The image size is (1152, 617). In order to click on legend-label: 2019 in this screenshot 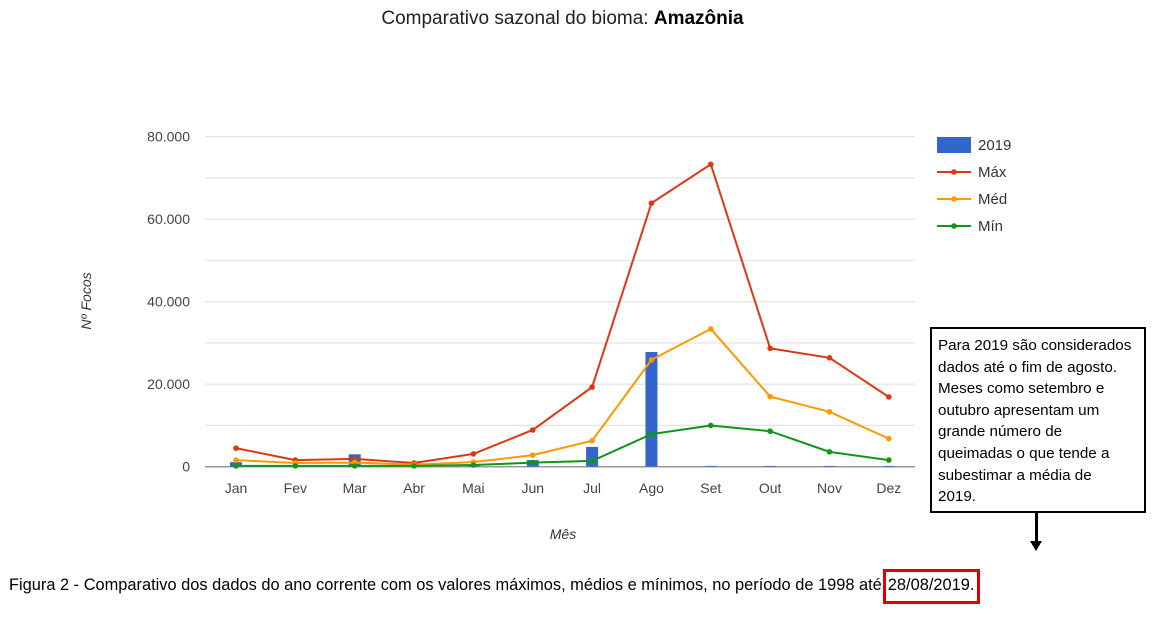, I will do `click(994, 145)`.